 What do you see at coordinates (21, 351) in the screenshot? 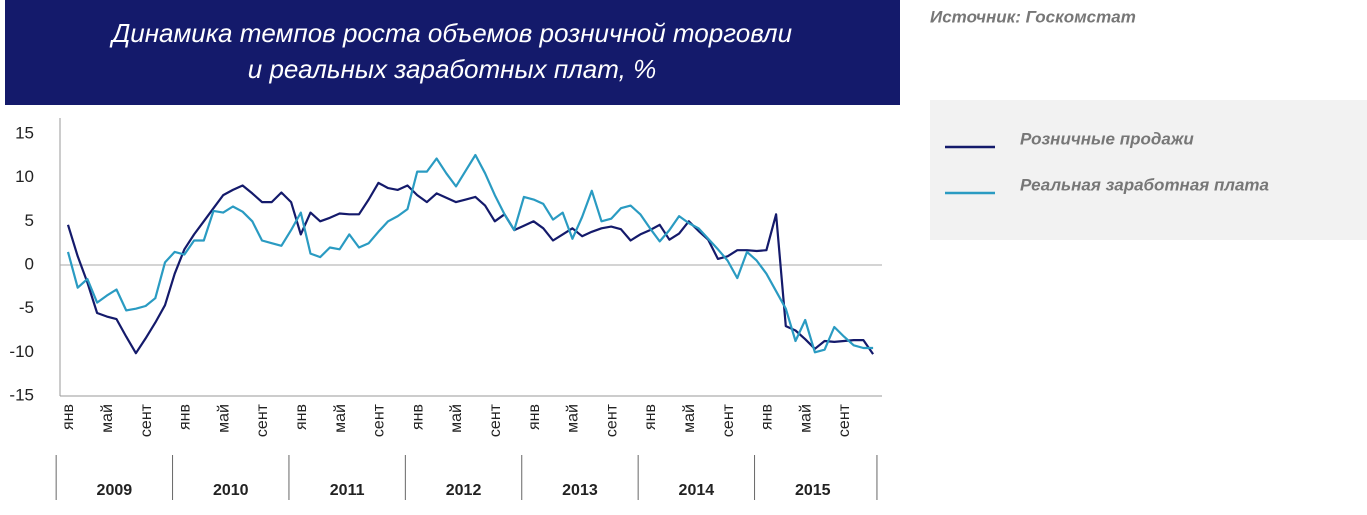
I see `y-tick-label: -10` at bounding box center [21, 351].